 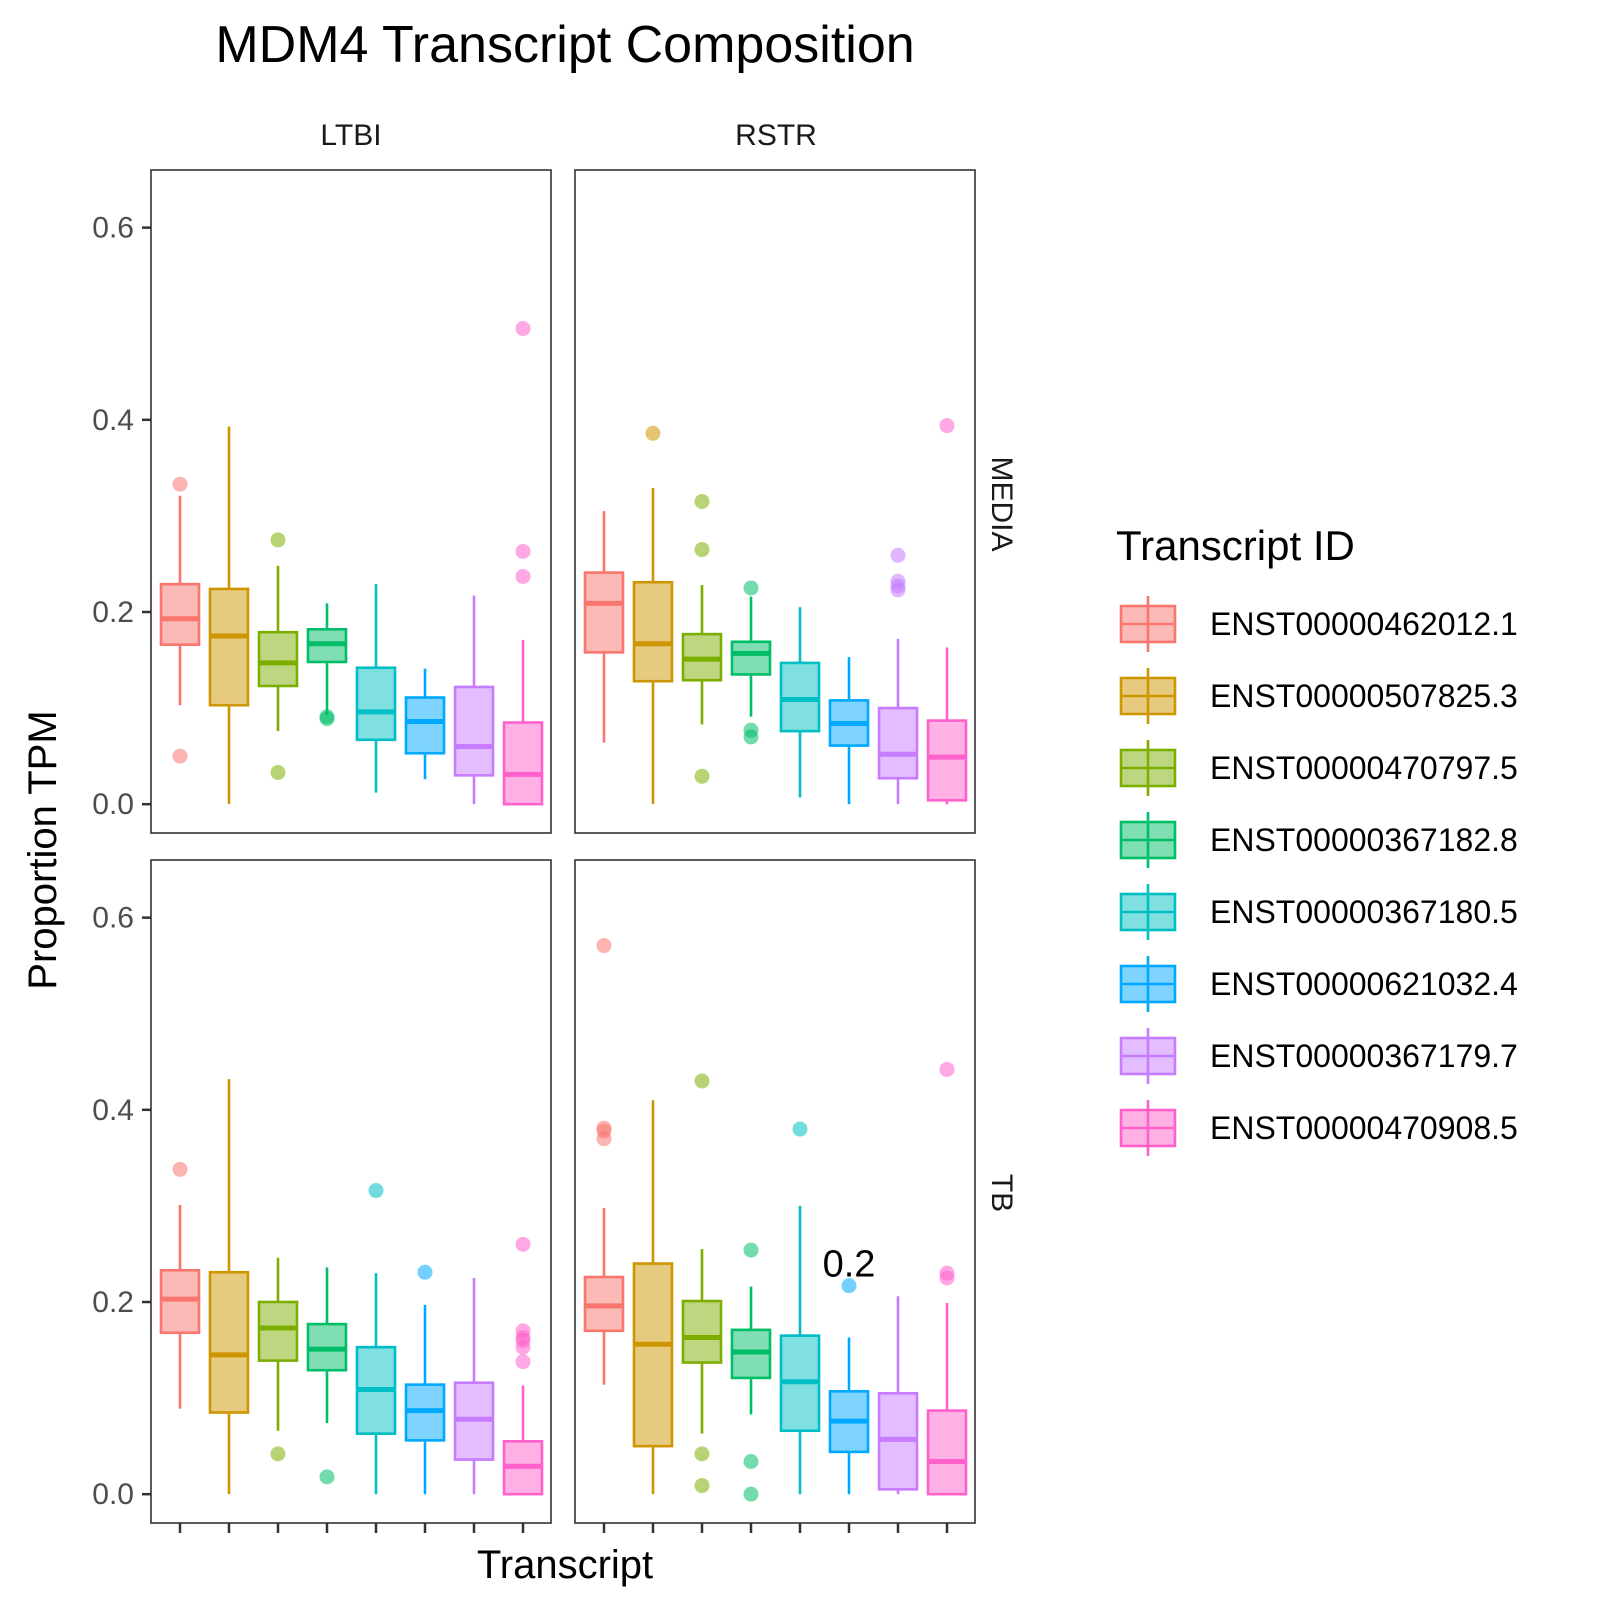 I want to click on legend-label: ENST00000470908.5, so click(x=1364, y=1128).